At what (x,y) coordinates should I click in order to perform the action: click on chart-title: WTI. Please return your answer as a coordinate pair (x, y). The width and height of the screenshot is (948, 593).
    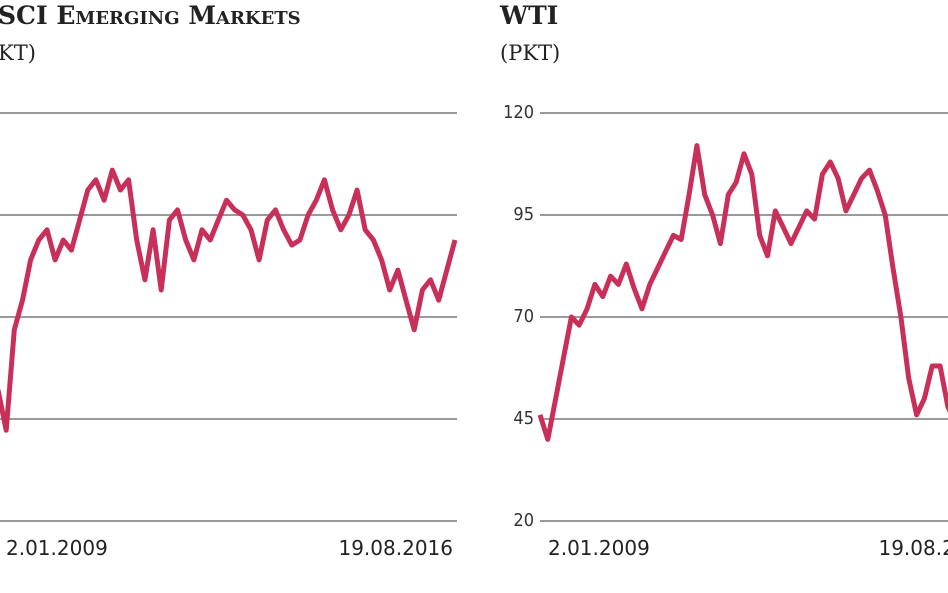
    Looking at the image, I should click on (528, 15).